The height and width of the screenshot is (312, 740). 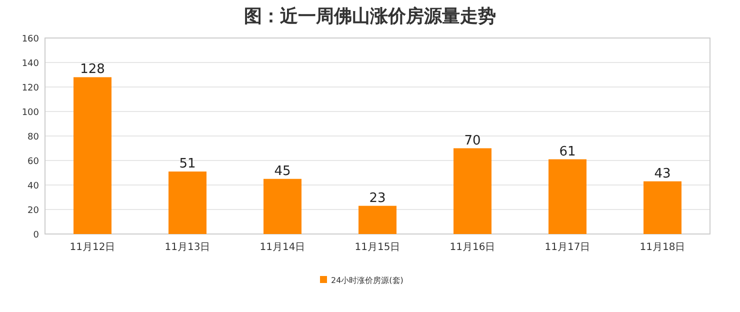 What do you see at coordinates (283, 247) in the screenshot?
I see `x-tick-label: 11月14日` at bounding box center [283, 247].